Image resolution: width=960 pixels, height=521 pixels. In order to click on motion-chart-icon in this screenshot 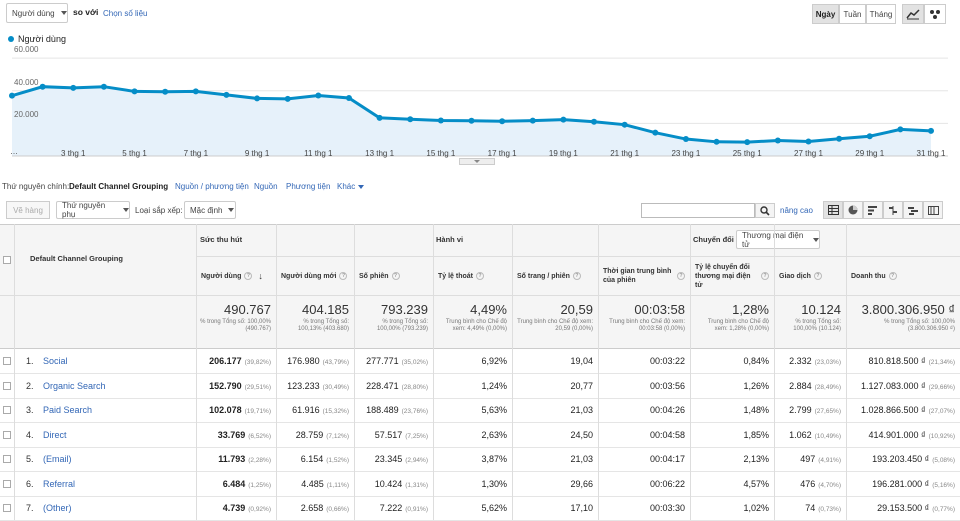, I will do `click(935, 14)`.